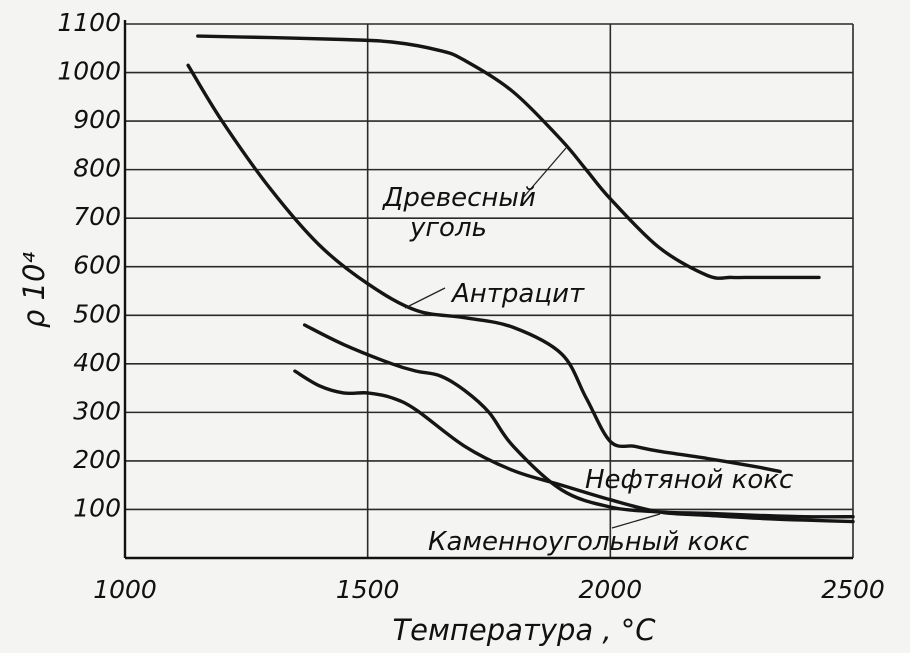 This screenshot has width=910, height=653. Describe the element at coordinates (459, 198) in the screenshot. I see `label-charcoal: Древесный` at that location.